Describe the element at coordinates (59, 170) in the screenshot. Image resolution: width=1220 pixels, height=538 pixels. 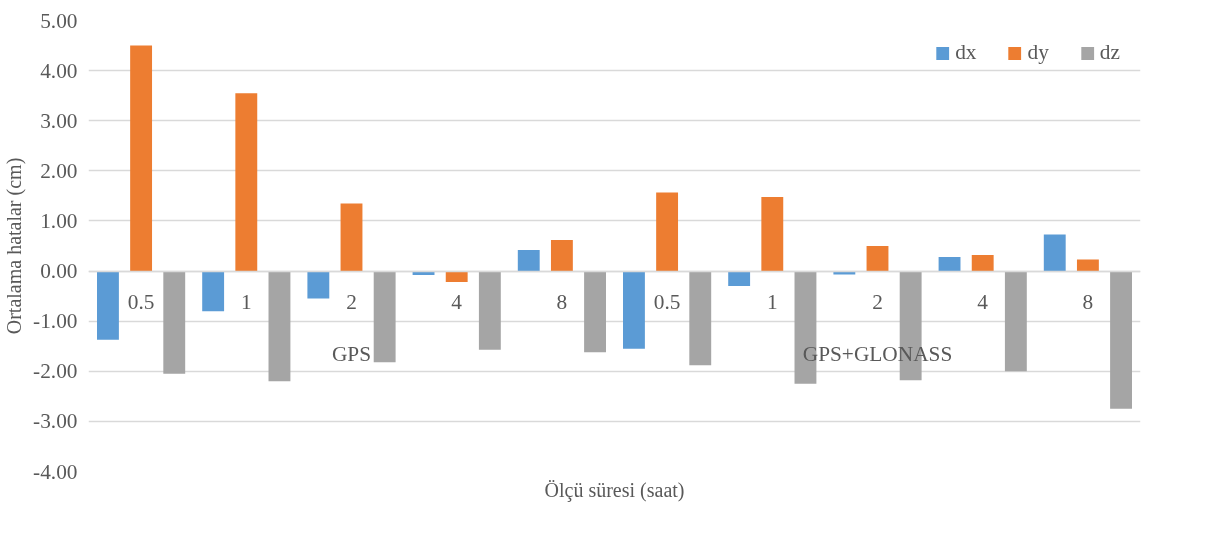
I see `y-tick-label: 2.00` at that location.